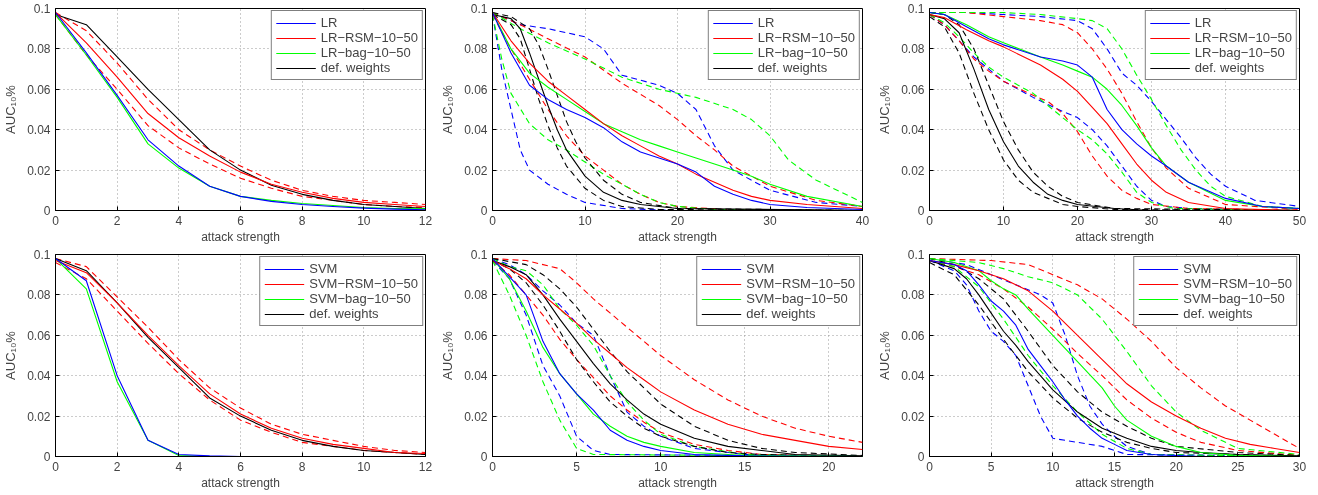  I want to click on x-tick-label: 50, so click(1299, 220).